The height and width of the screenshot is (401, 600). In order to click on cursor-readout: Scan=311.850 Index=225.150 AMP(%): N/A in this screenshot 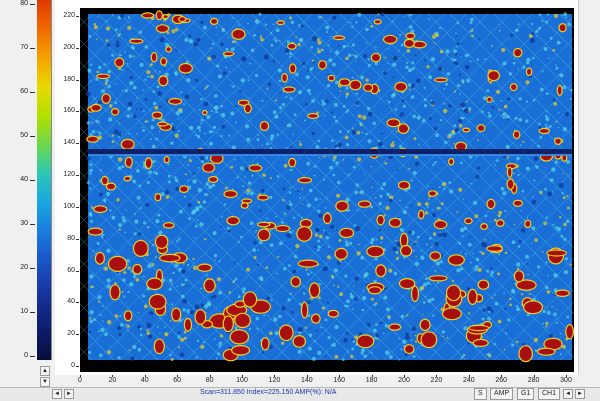, I will do `click(268, 392)`.